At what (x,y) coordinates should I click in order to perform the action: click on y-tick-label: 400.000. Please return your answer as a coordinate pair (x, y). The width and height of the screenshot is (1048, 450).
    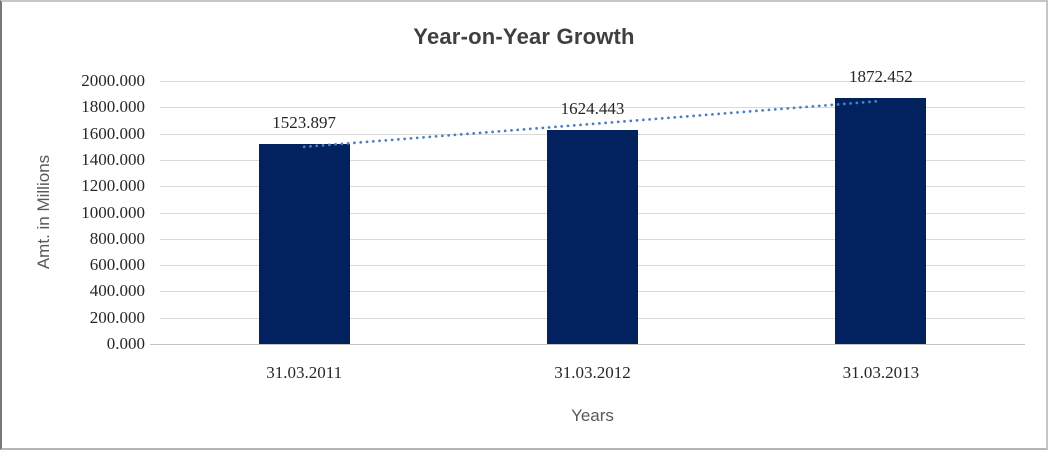
    Looking at the image, I should click on (117, 291).